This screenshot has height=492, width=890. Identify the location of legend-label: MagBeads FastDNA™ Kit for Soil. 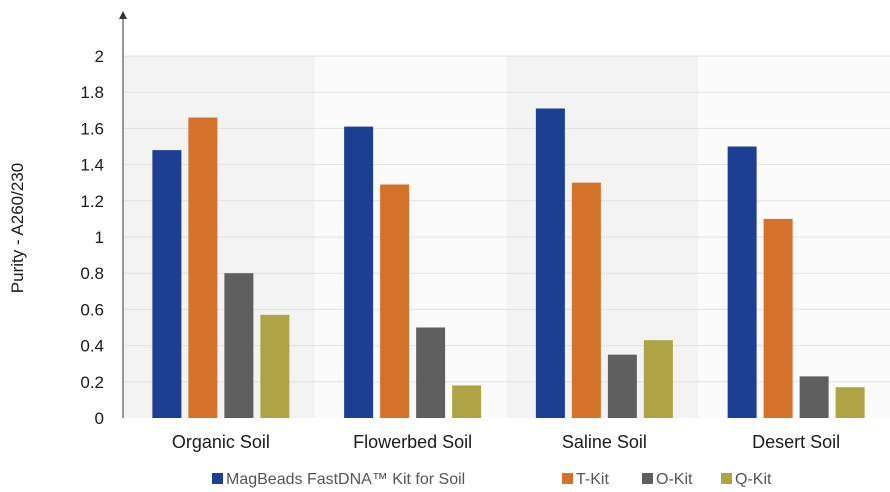
(345, 479).